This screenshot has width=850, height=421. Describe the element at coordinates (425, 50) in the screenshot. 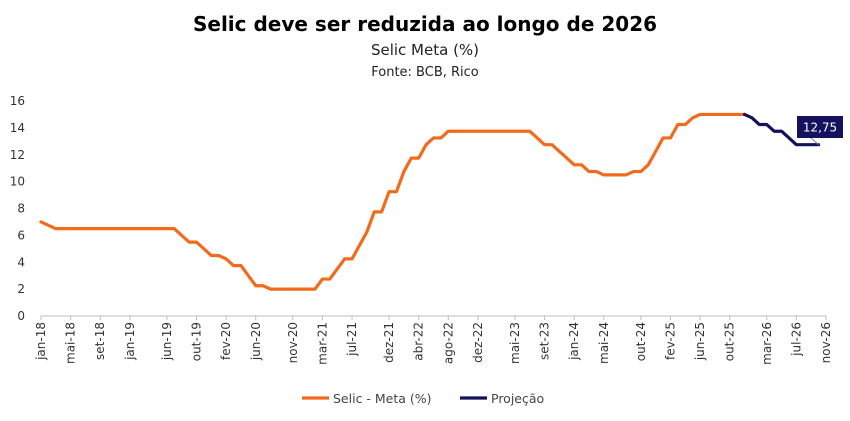

I see `chart-subtitle: Selic Meta (%)` at that location.